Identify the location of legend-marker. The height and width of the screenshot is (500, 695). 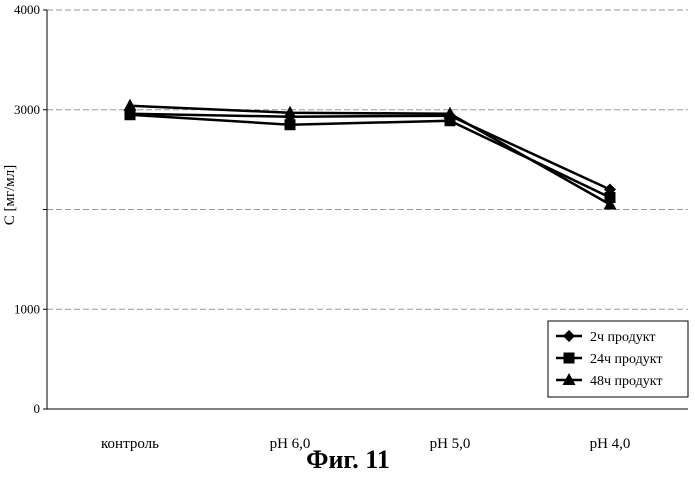
(569, 358).